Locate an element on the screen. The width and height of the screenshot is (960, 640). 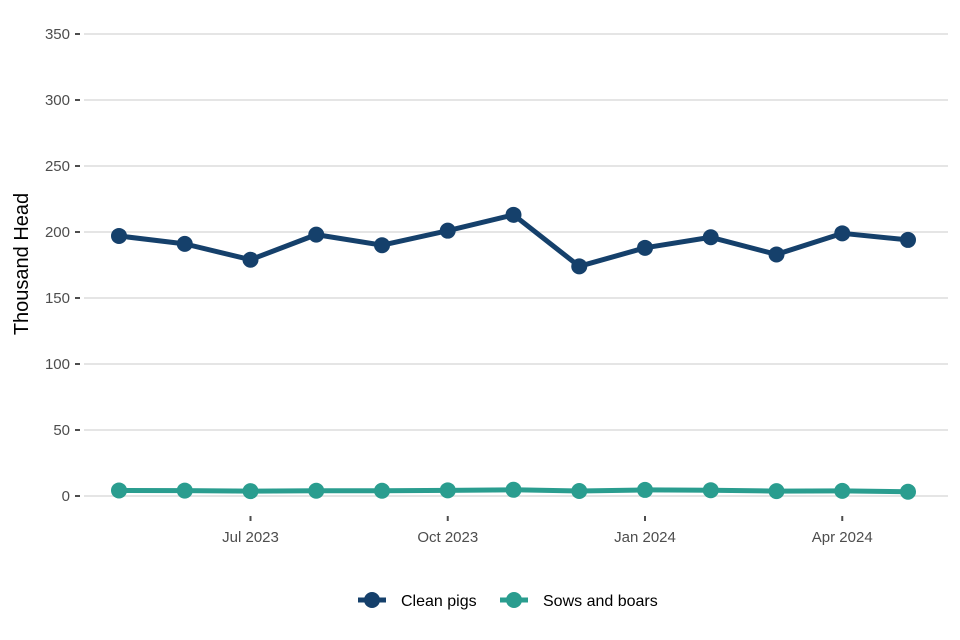
x-tick-label: Apr 2024 is located at coordinates (842, 537).